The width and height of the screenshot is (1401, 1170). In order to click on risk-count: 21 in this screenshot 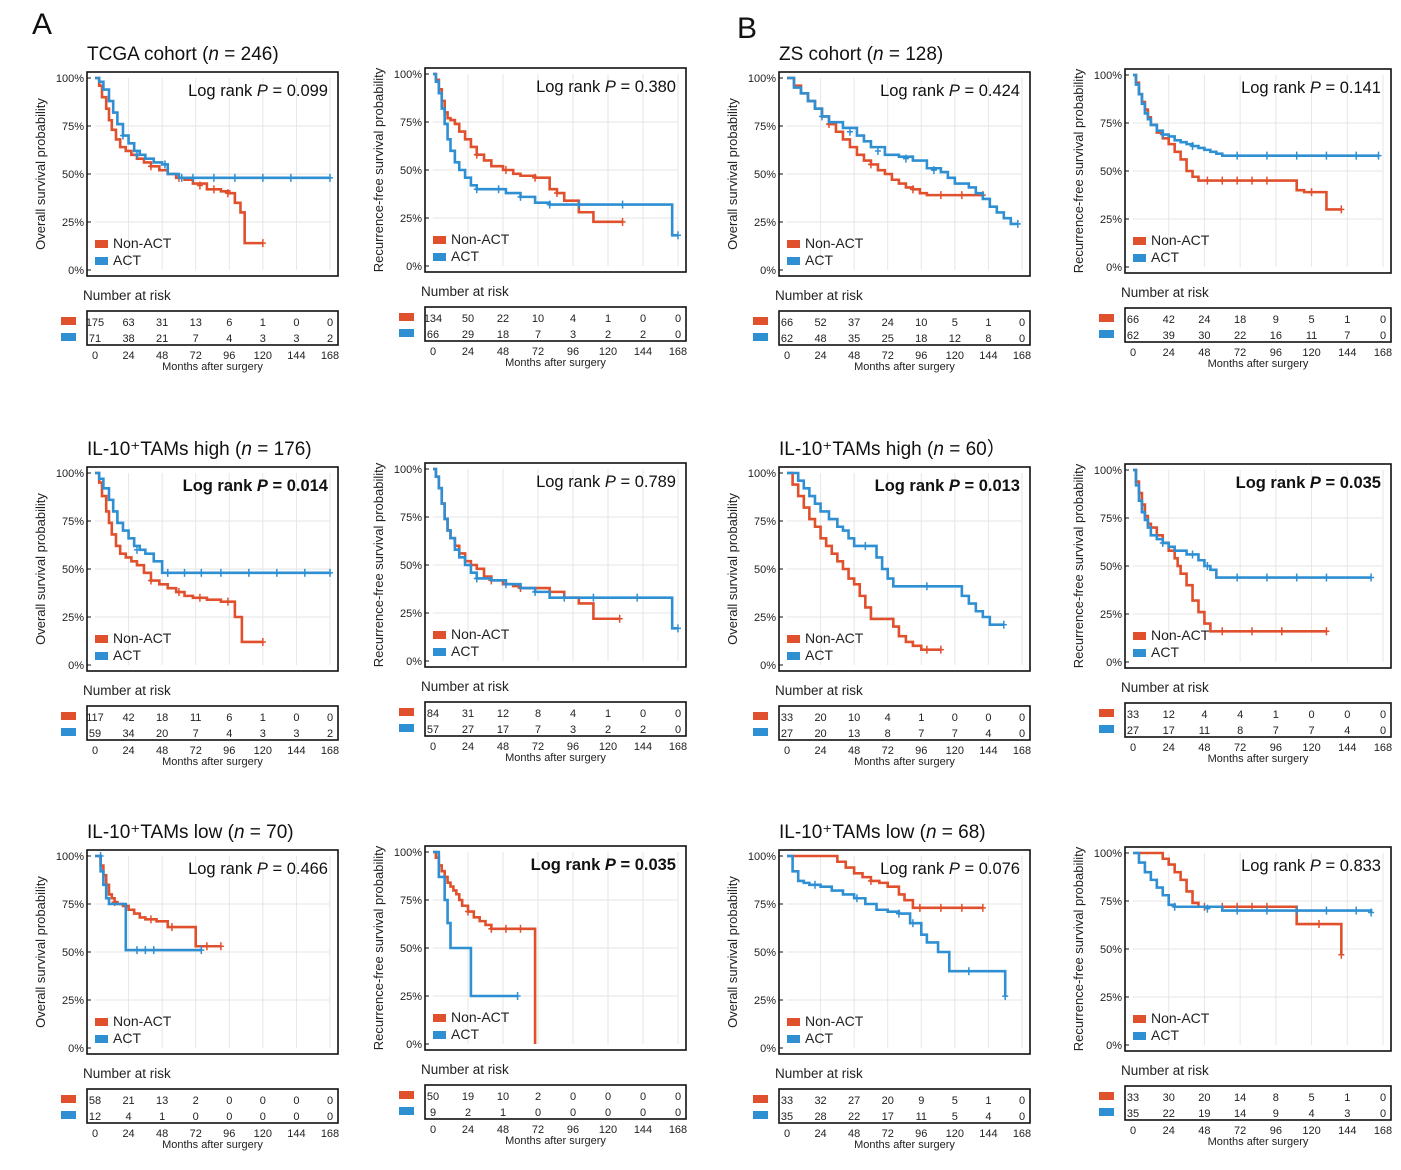, I will do `click(128, 1101)`.